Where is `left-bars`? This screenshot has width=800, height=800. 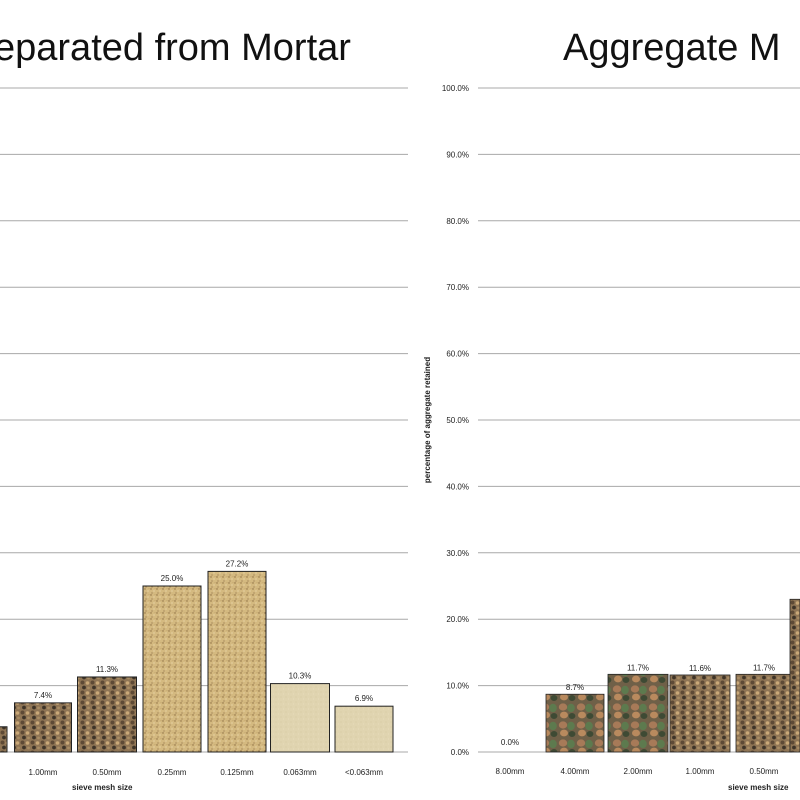 left-bars is located at coordinates (197, 661).